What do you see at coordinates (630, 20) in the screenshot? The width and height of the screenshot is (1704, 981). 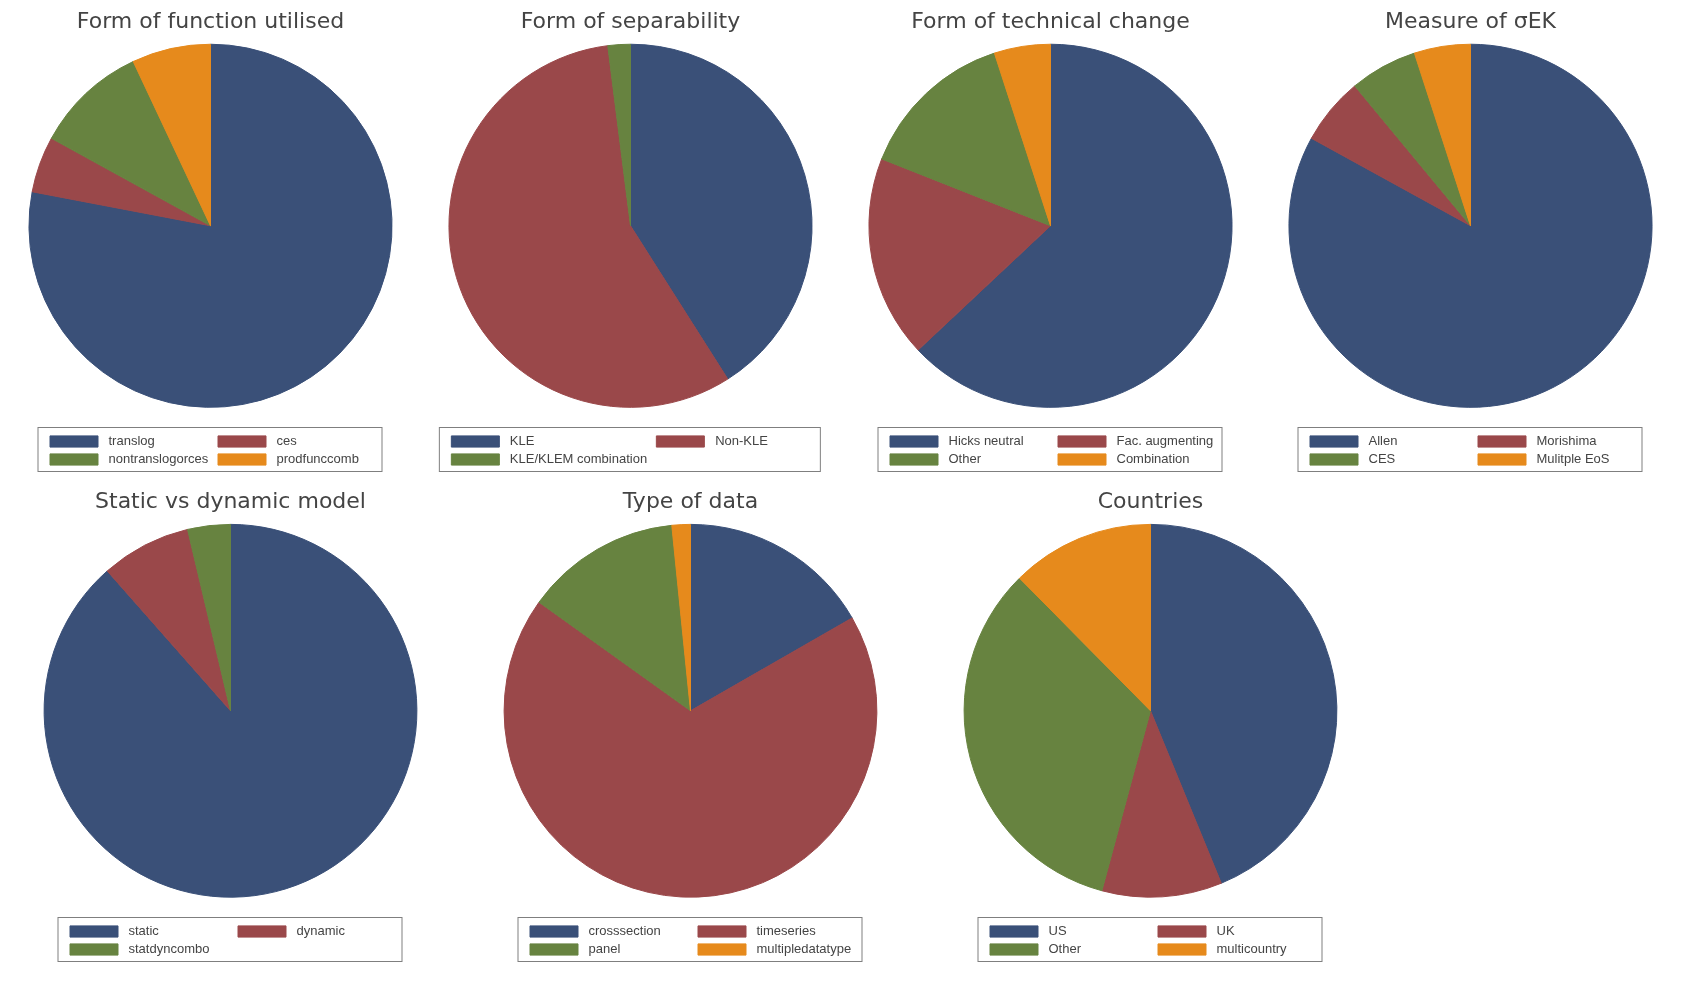 I see `chart-title: Form of separability` at bounding box center [630, 20].